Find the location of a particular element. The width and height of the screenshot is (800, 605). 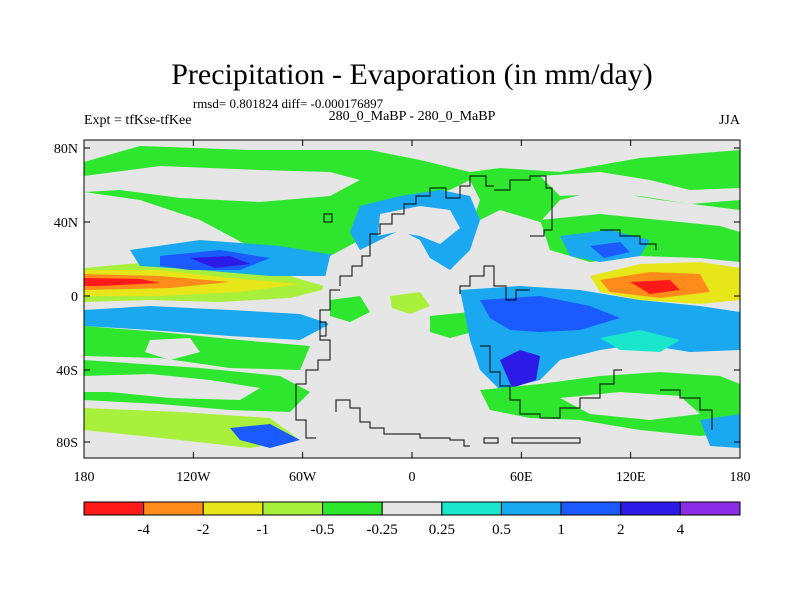

lat-tick-label: 80N is located at coordinates (66, 149).